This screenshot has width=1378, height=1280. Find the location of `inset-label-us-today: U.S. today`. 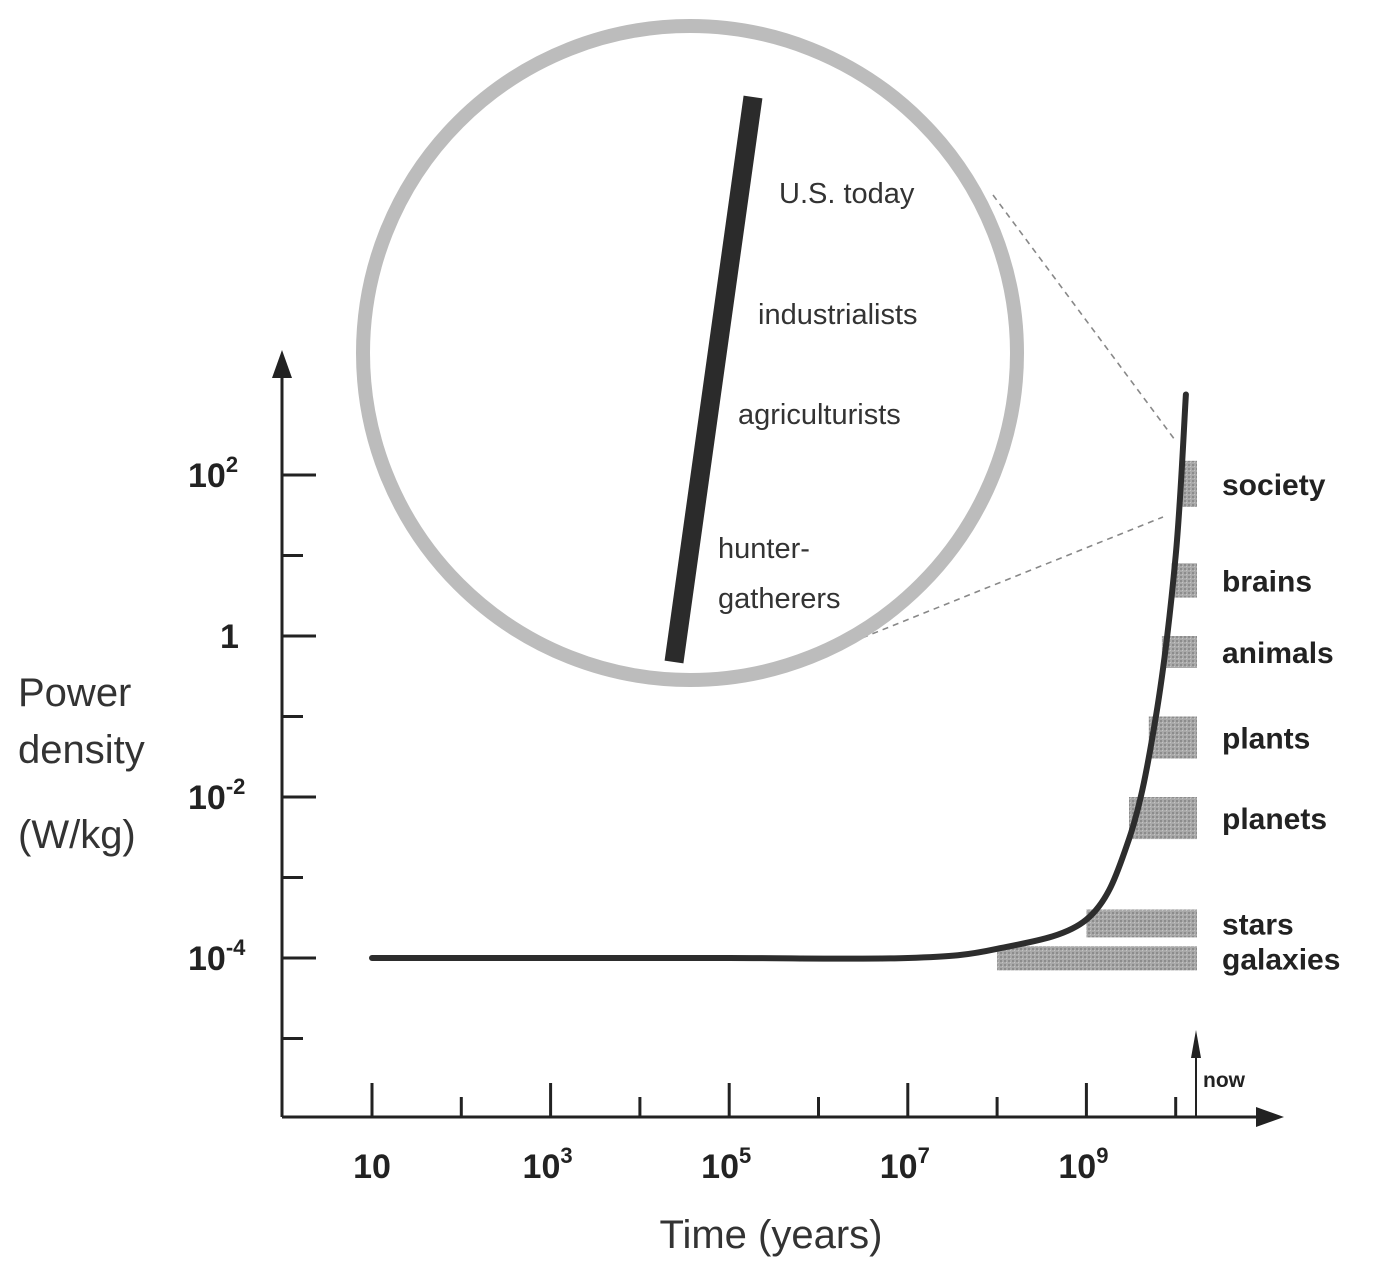

inset-label-us-today: U.S. today is located at coordinates (847, 194).